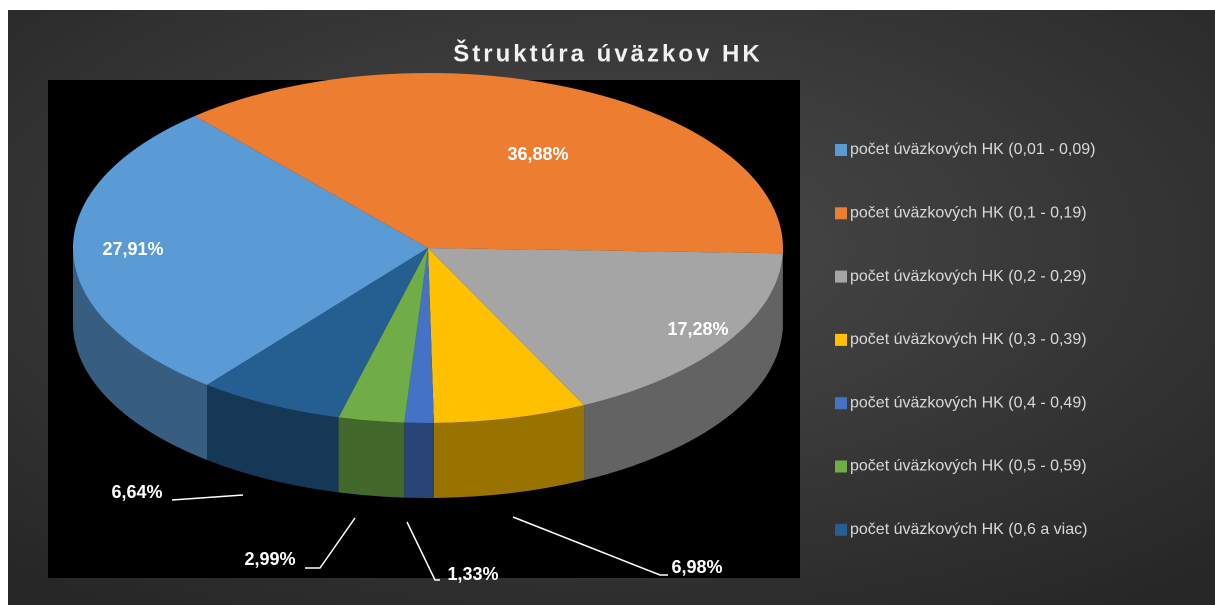  I want to click on data-label: 6,64%, so click(136, 492).